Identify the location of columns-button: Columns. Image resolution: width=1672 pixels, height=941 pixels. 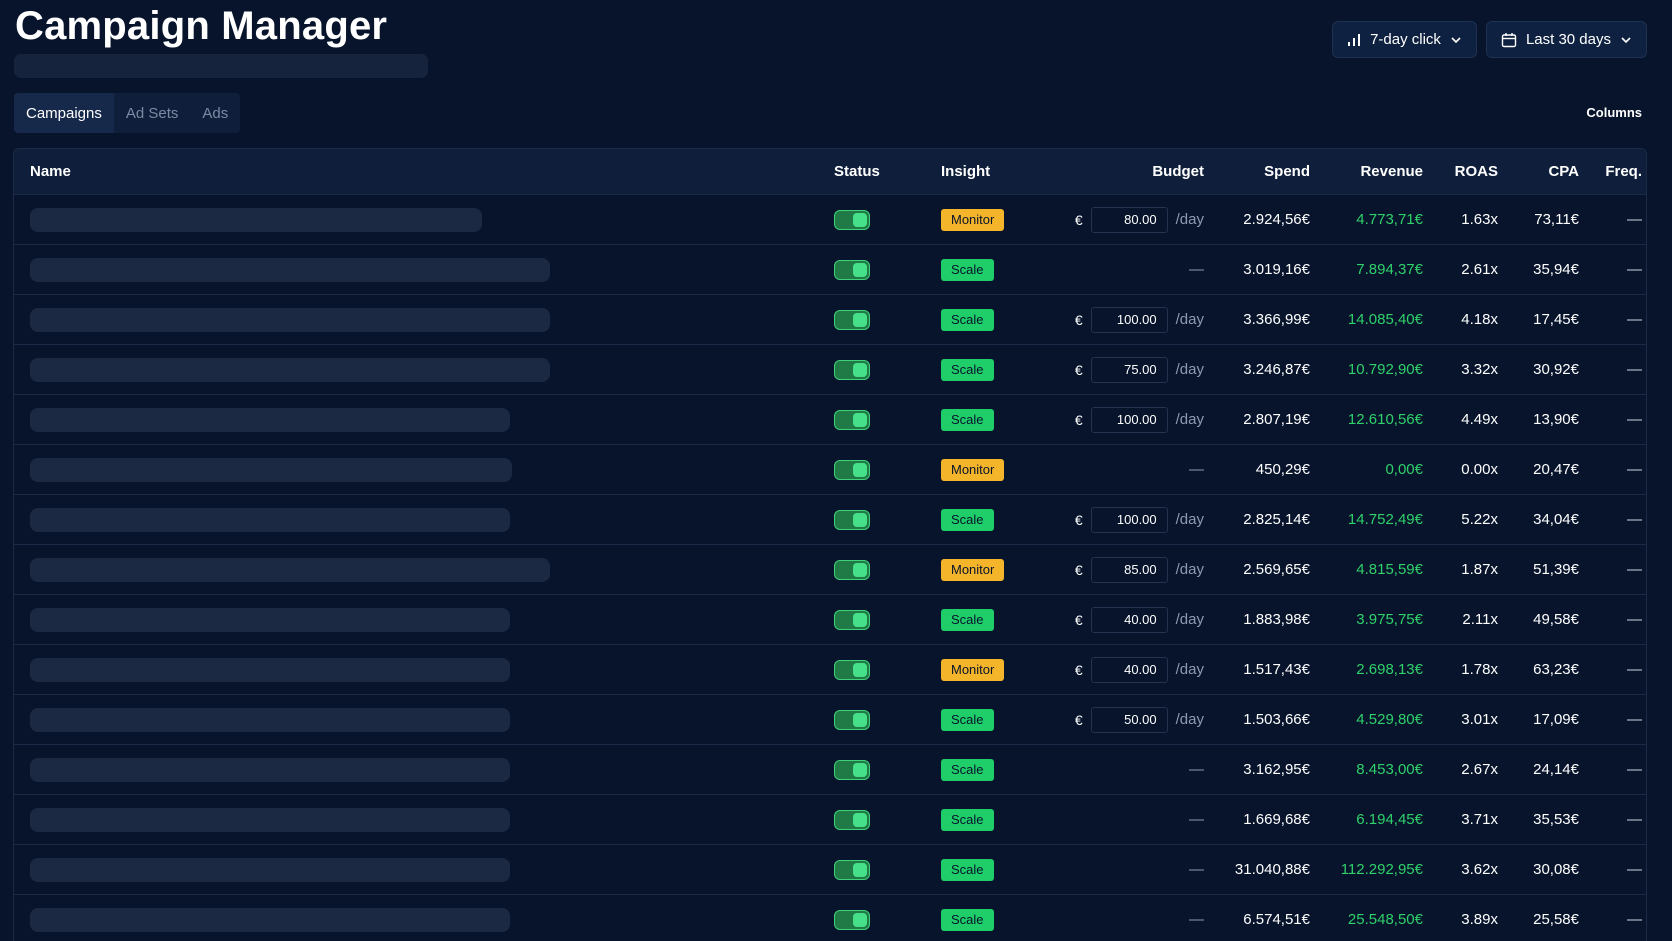
(1614, 112).